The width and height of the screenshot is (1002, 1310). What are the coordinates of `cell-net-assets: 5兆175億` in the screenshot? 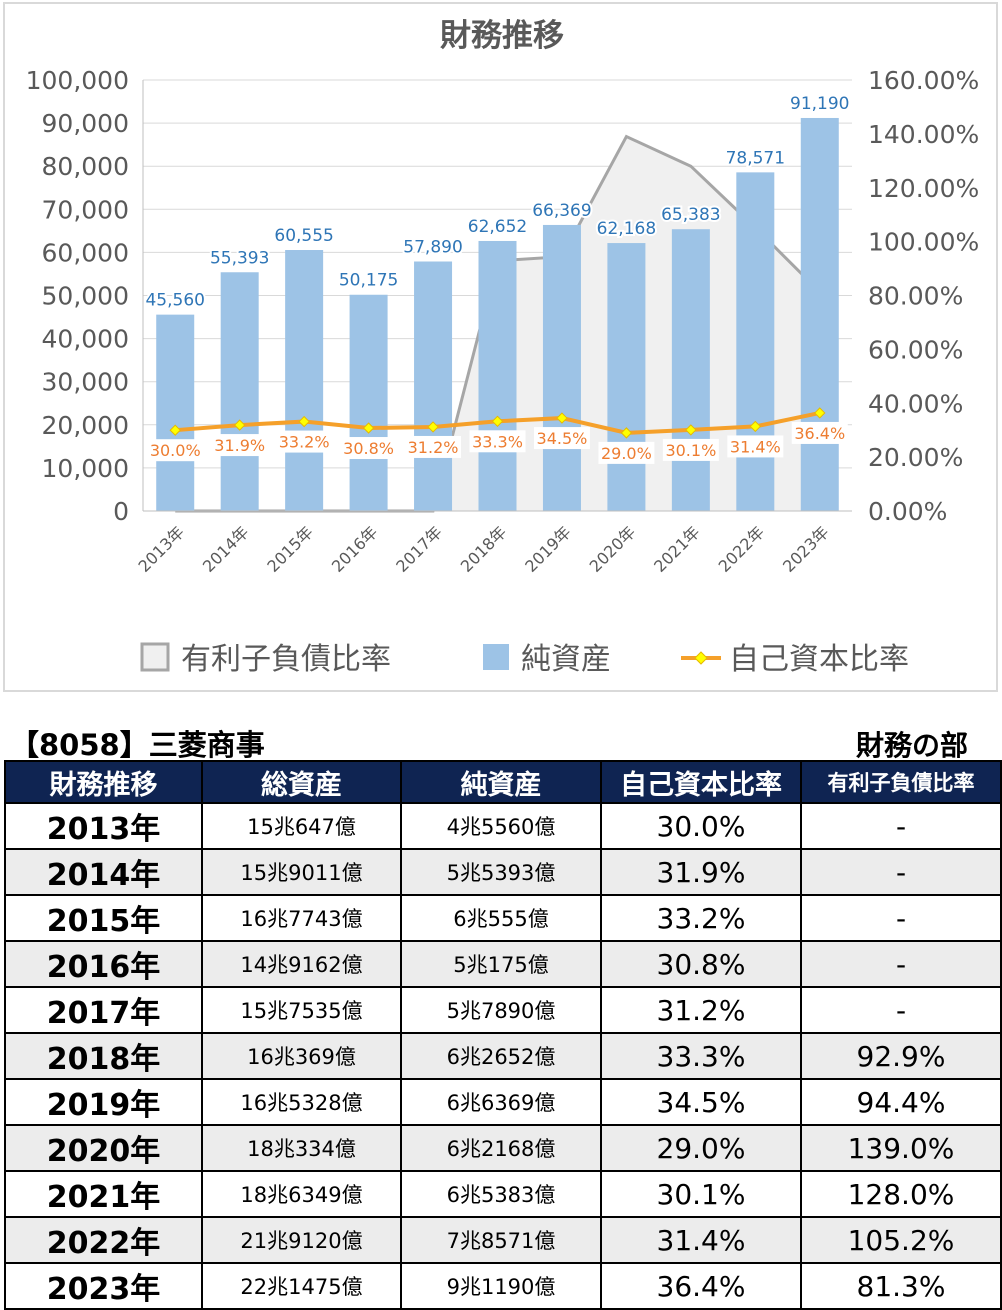 It's located at (501, 964).